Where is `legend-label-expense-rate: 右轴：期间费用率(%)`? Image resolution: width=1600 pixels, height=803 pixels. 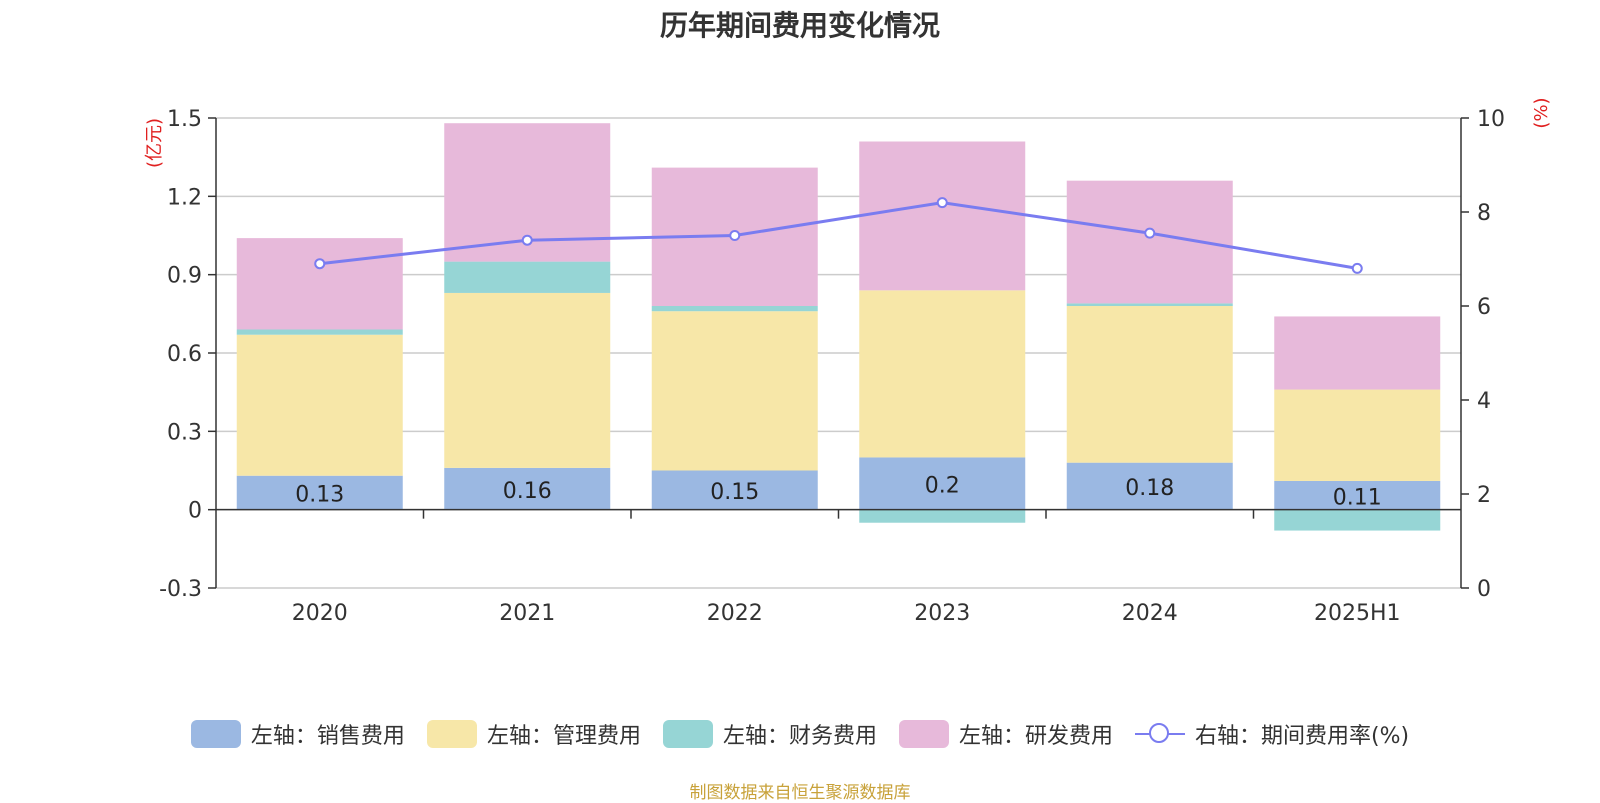
legend-label-expense-rate: 右轴：期间费用率(%) is located at coordinates (1302, 736).